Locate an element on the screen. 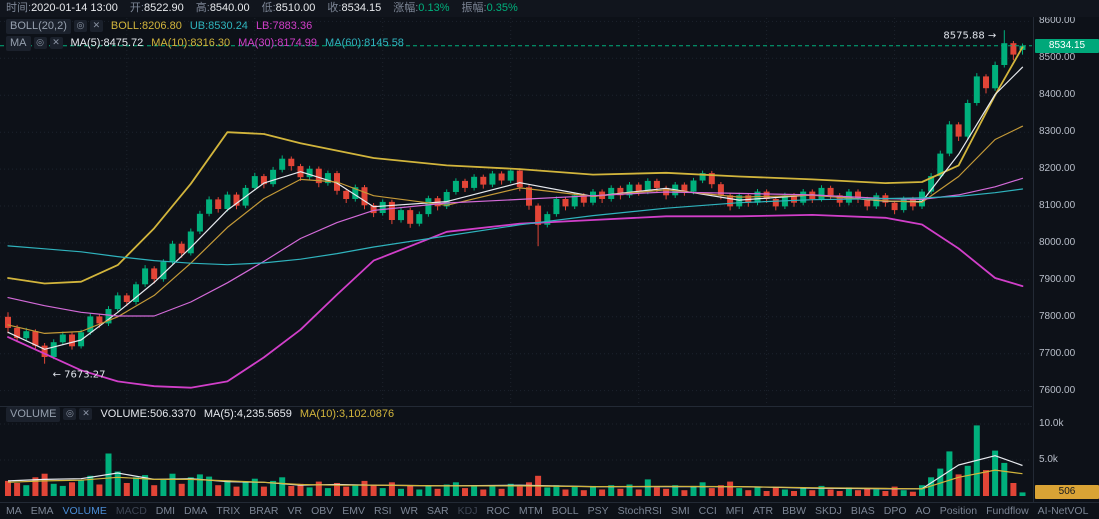 The height and width of the screenshot is (519, 1099). toolbar-item-mtm: MTM is located at coordinates (530, 511).